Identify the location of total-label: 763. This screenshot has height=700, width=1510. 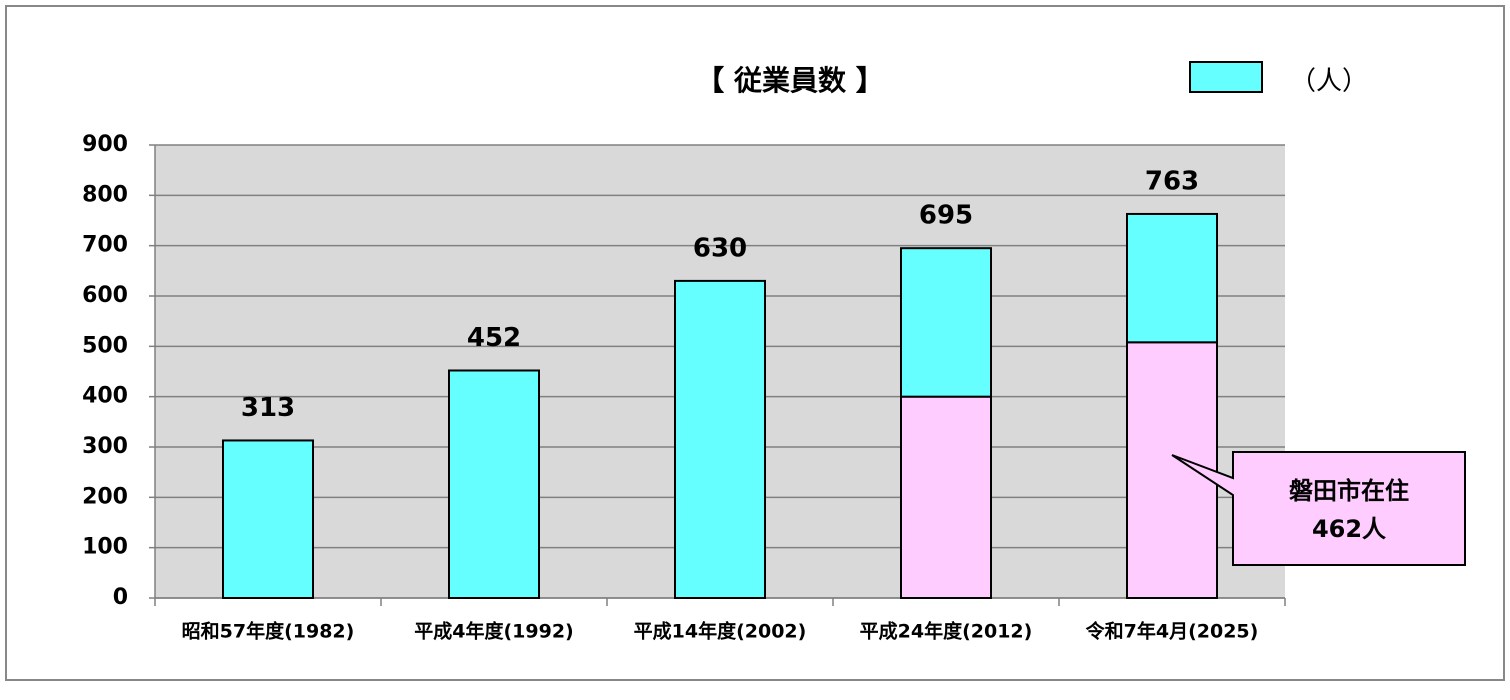
(1172, 181).